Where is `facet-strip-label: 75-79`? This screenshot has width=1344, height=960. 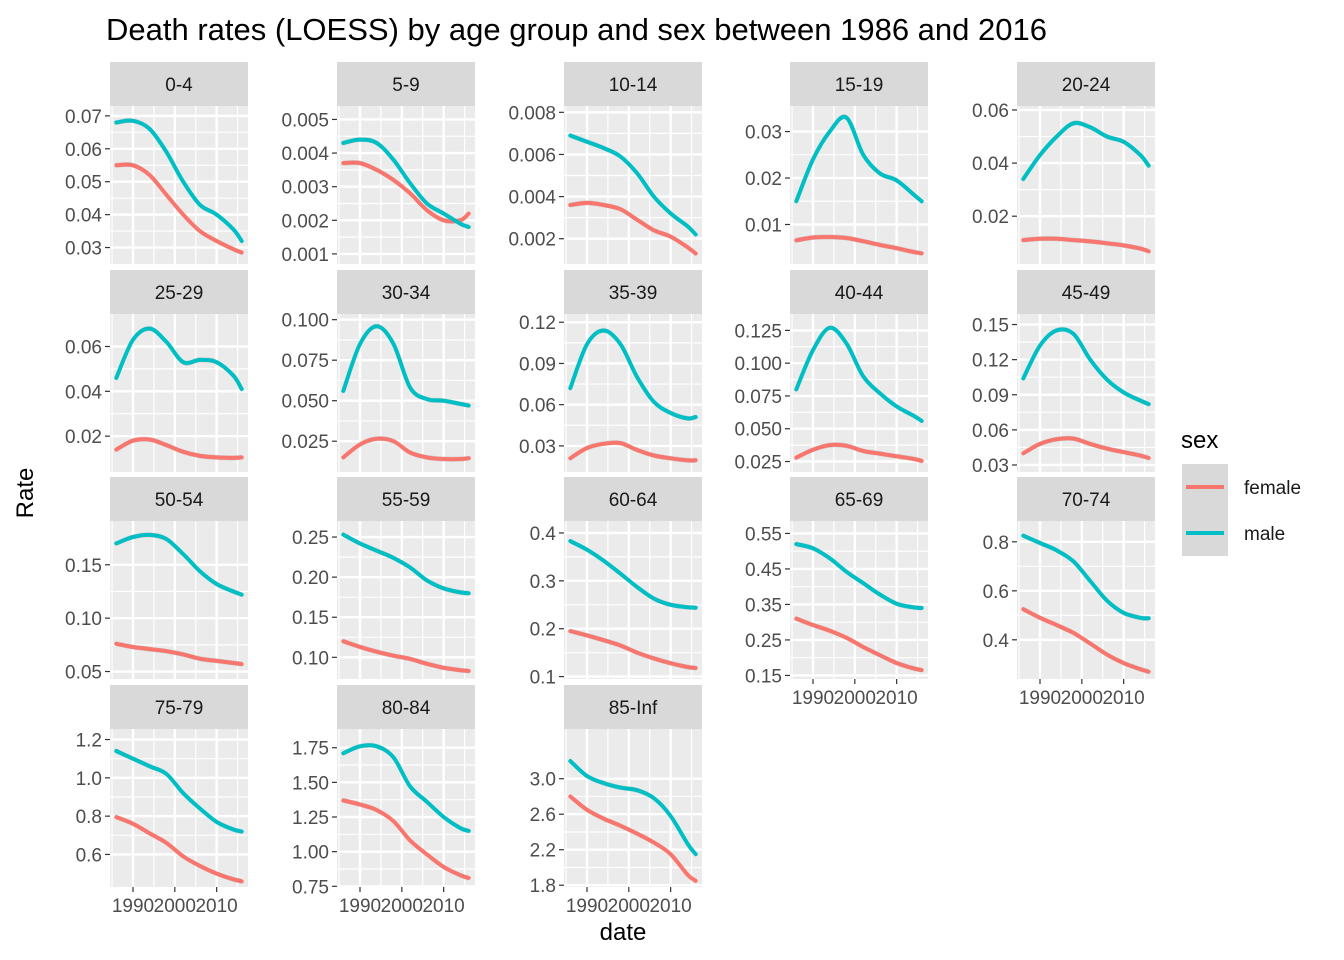 facet-strip-label: 75-79 is located at coordinates (179, 708).